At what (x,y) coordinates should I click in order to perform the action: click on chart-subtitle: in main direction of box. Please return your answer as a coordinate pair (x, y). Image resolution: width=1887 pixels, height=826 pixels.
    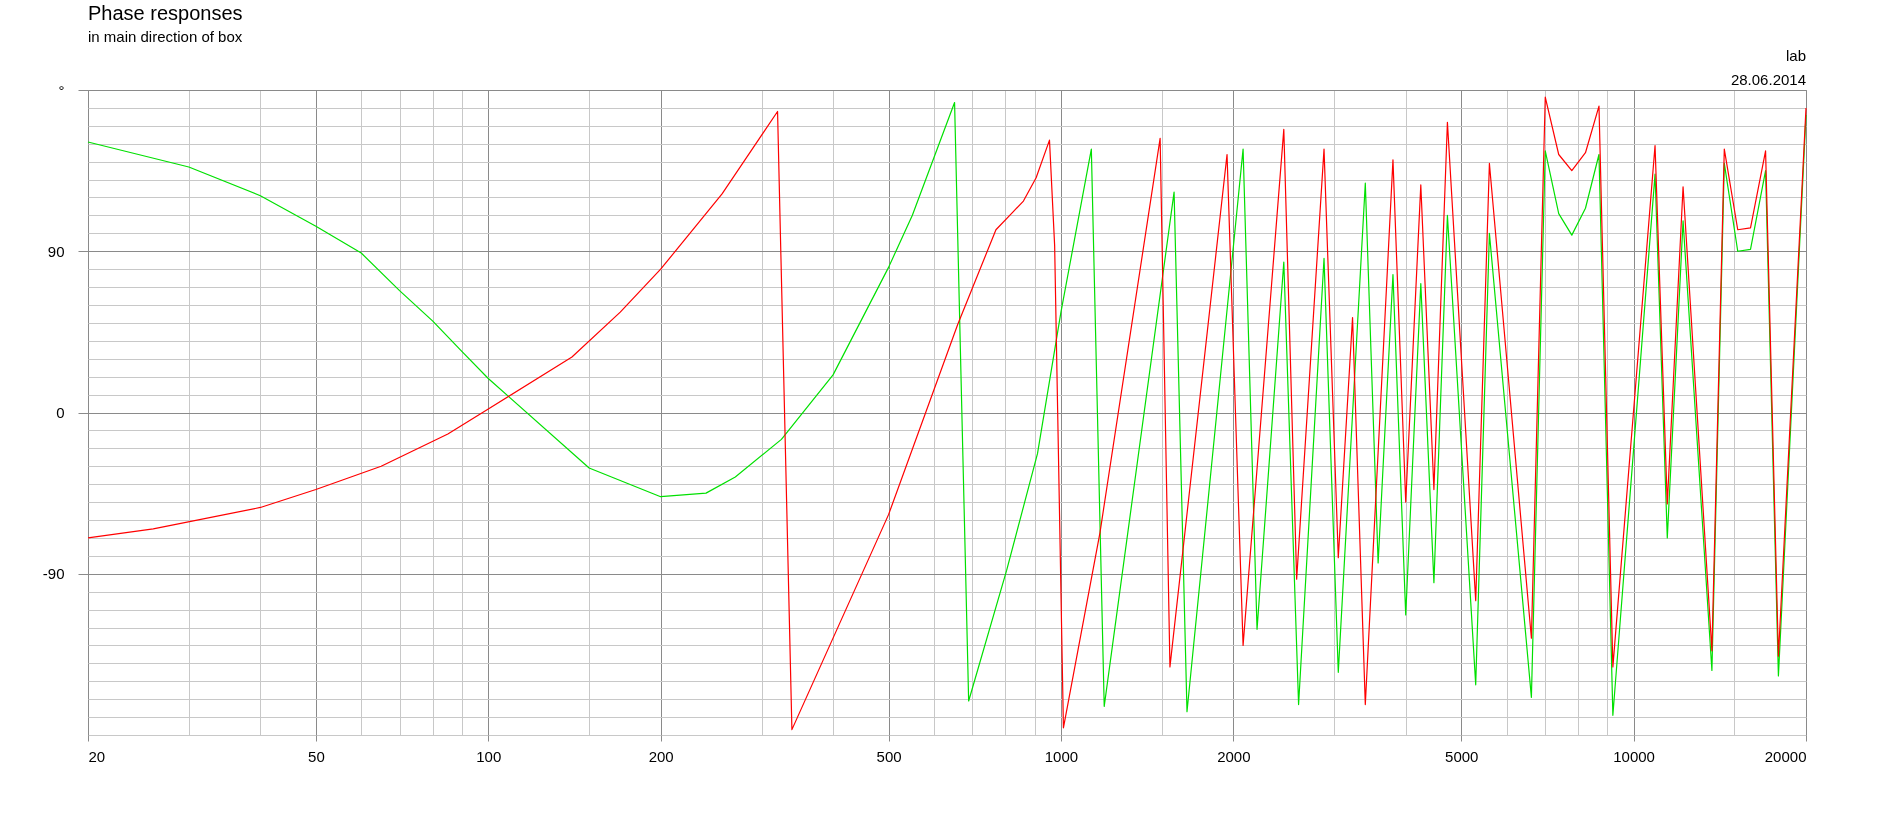
    Looking at the image, I should click on (165, 36).